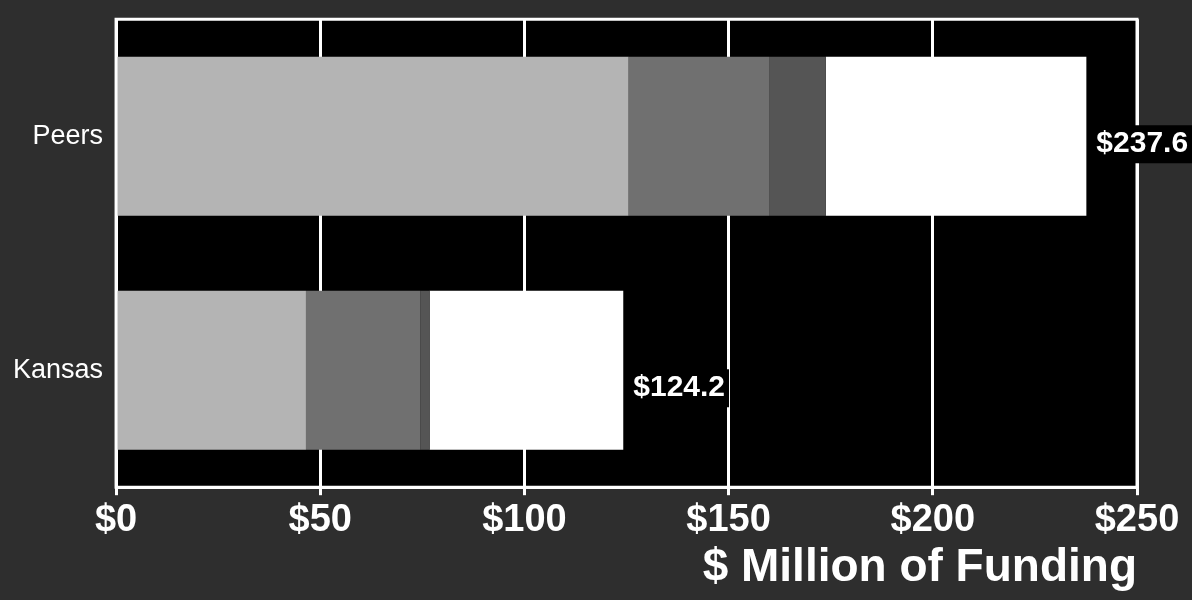 This screenshot has width=1192, height=600. I want to click on y-tick-label: Kansas, so click(58, 368).